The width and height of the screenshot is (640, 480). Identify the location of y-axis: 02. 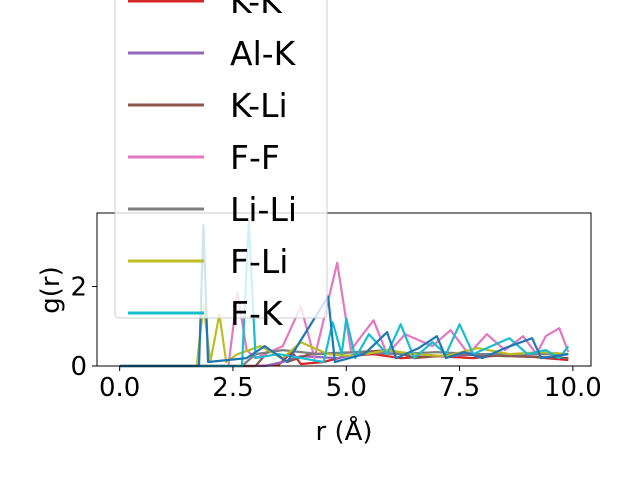
(83, 327).